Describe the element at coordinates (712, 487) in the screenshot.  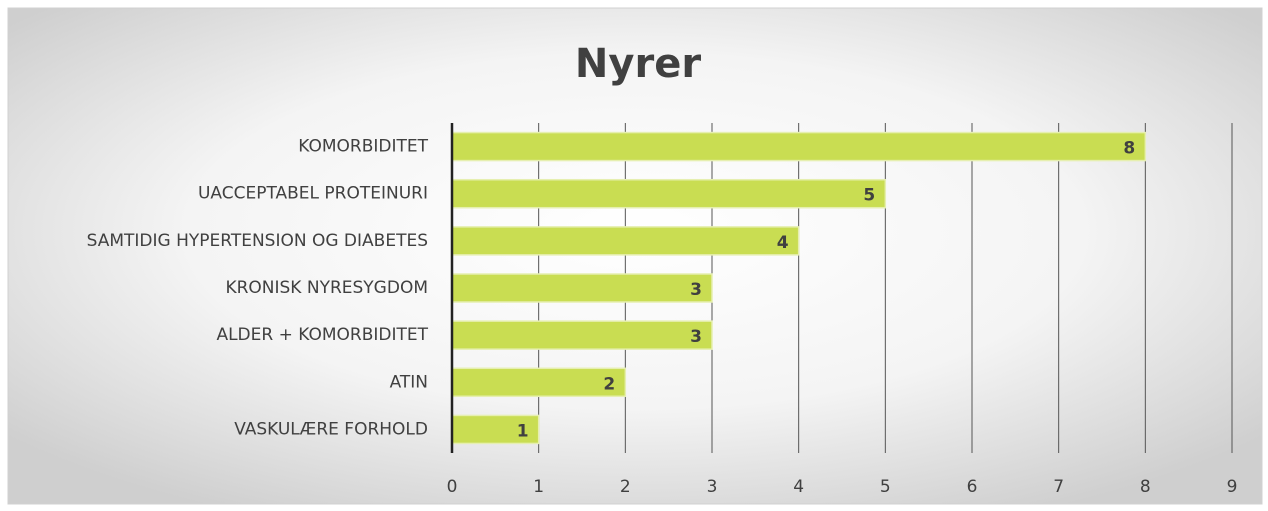
I see `x-tick-label: 3` at that location.